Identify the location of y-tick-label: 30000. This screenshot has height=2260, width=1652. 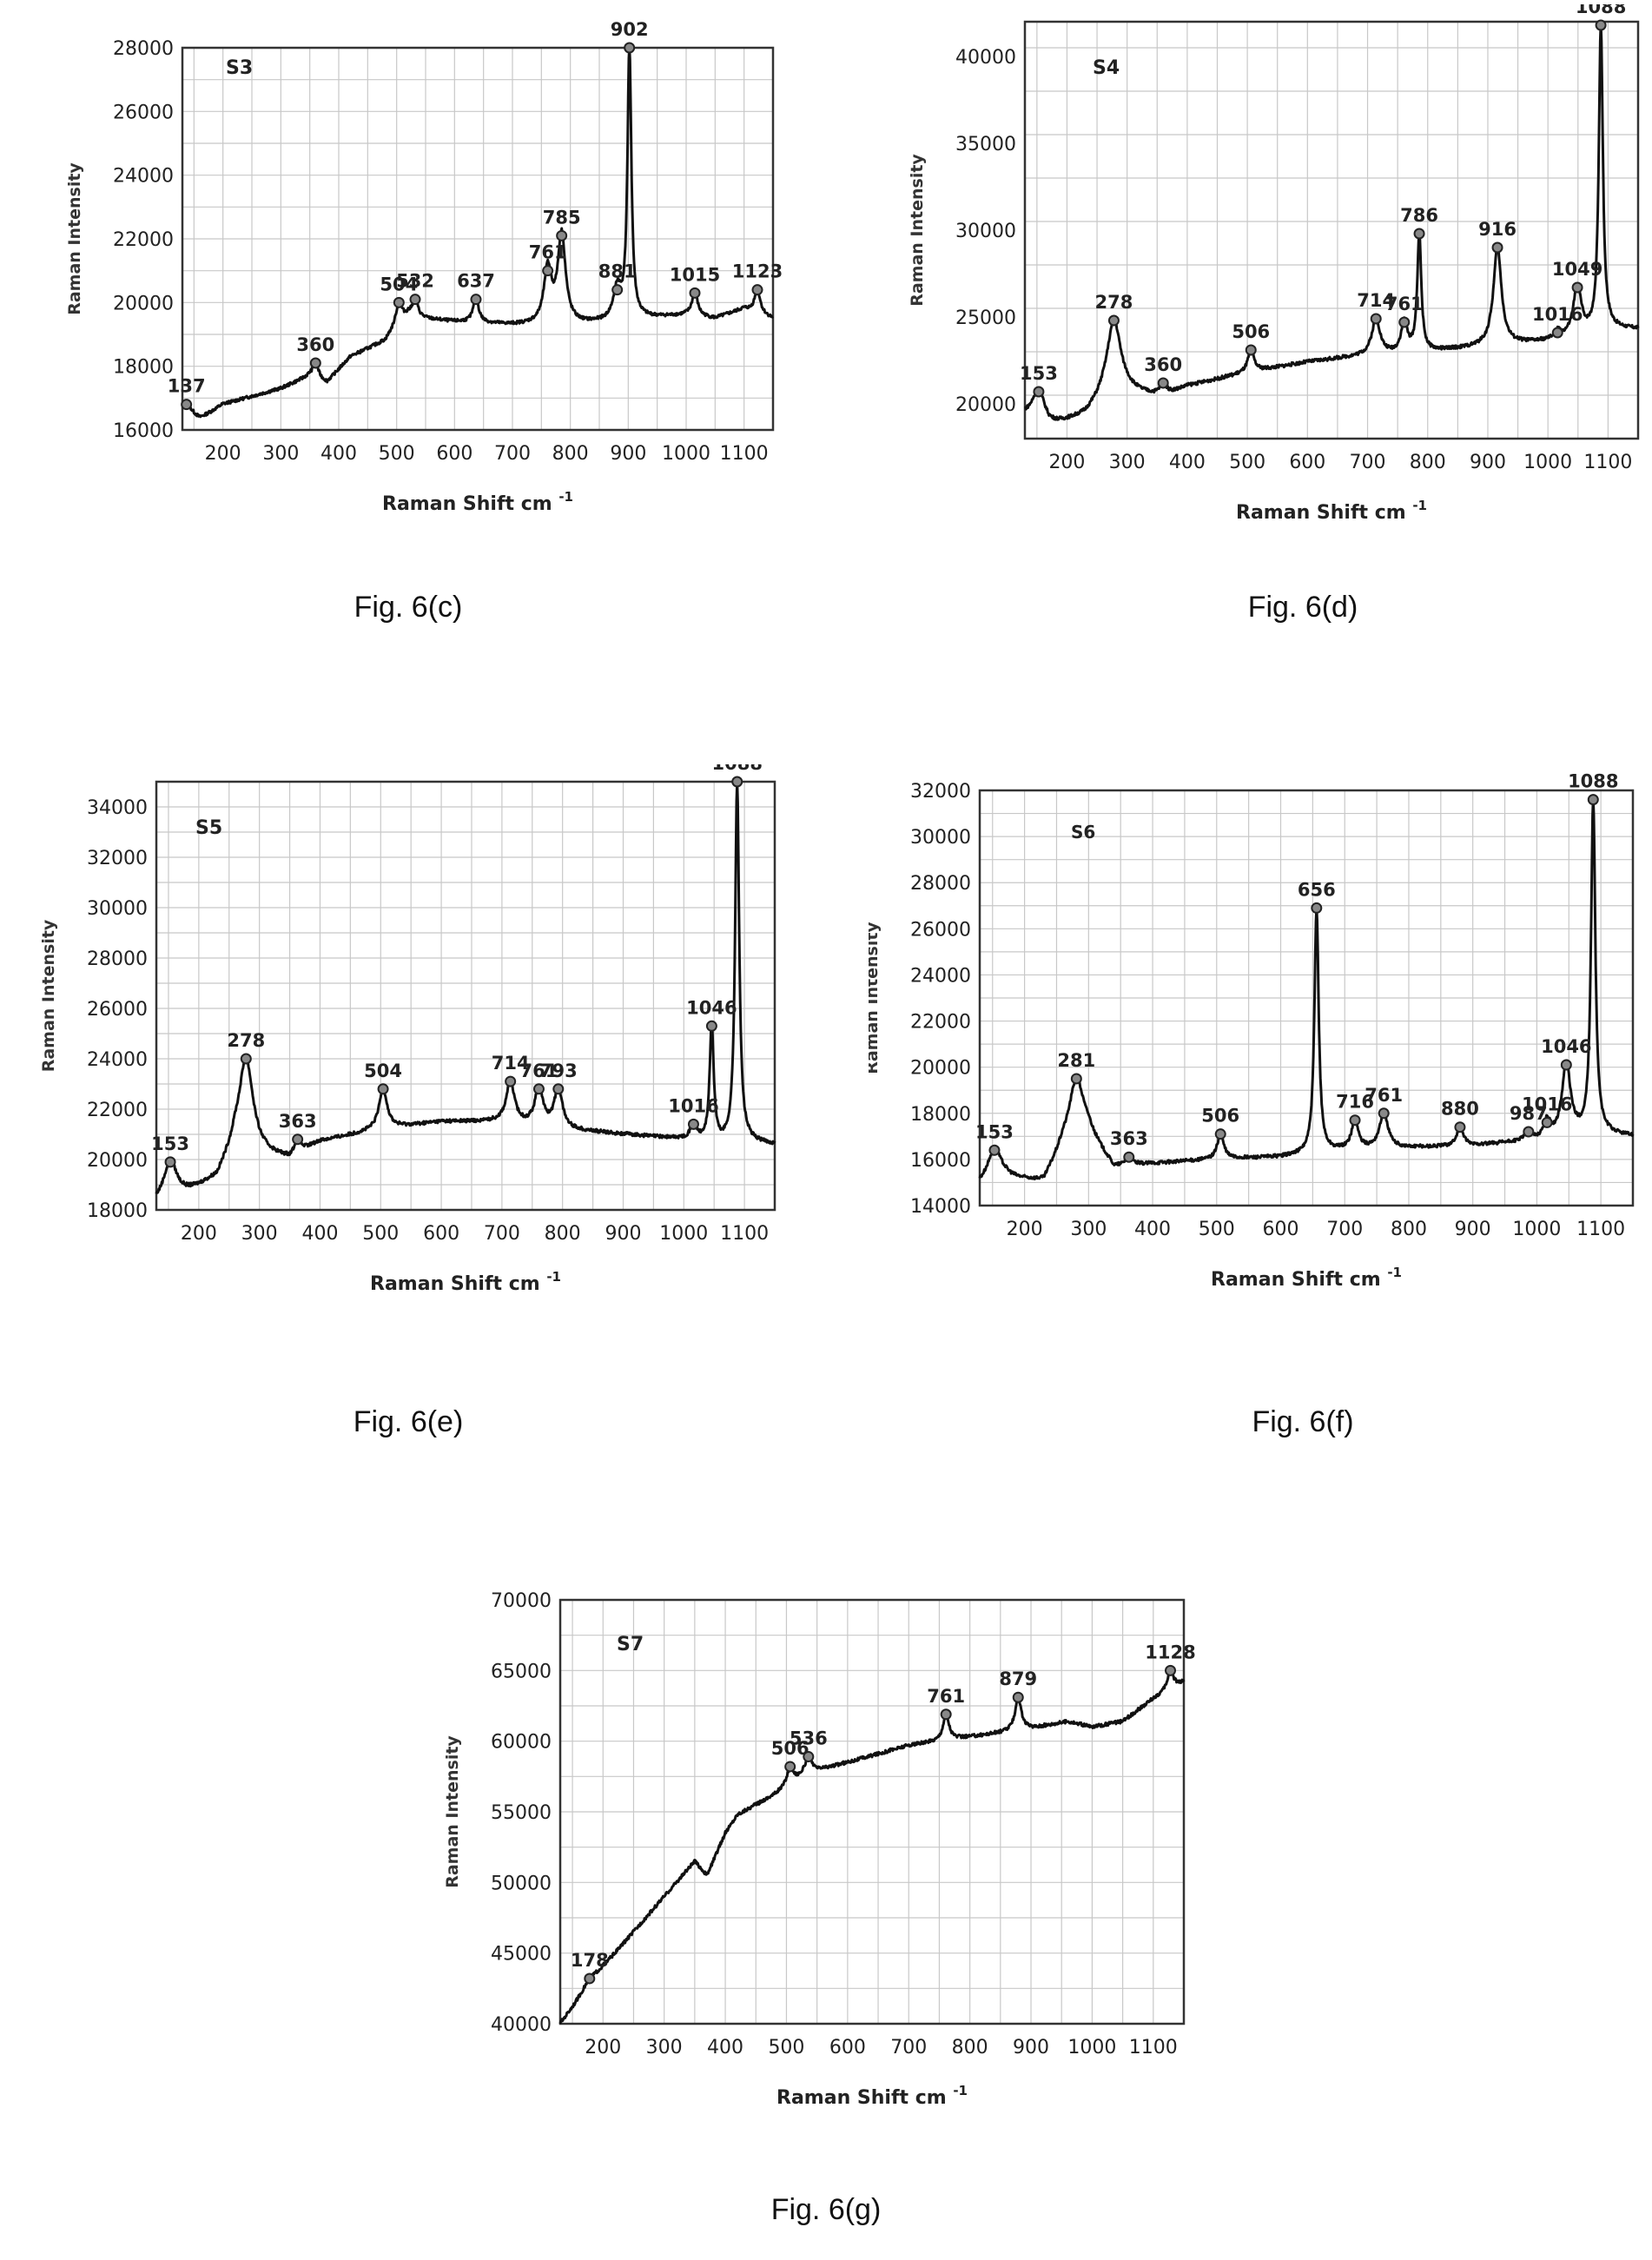
(985, 232).